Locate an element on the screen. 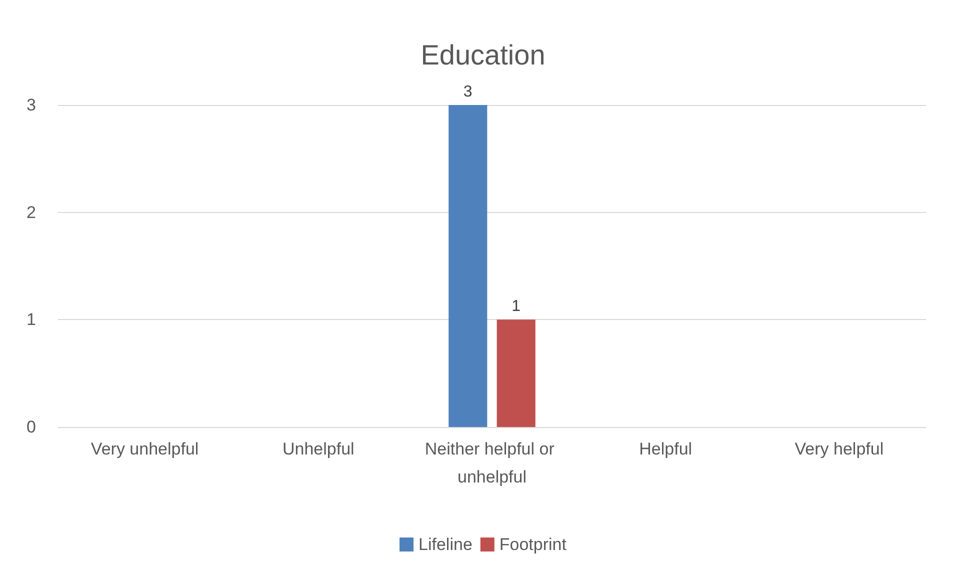 This screenshot has height=580, width=968. x-tick-label: Very helpful is located at coordinates (839, 449).